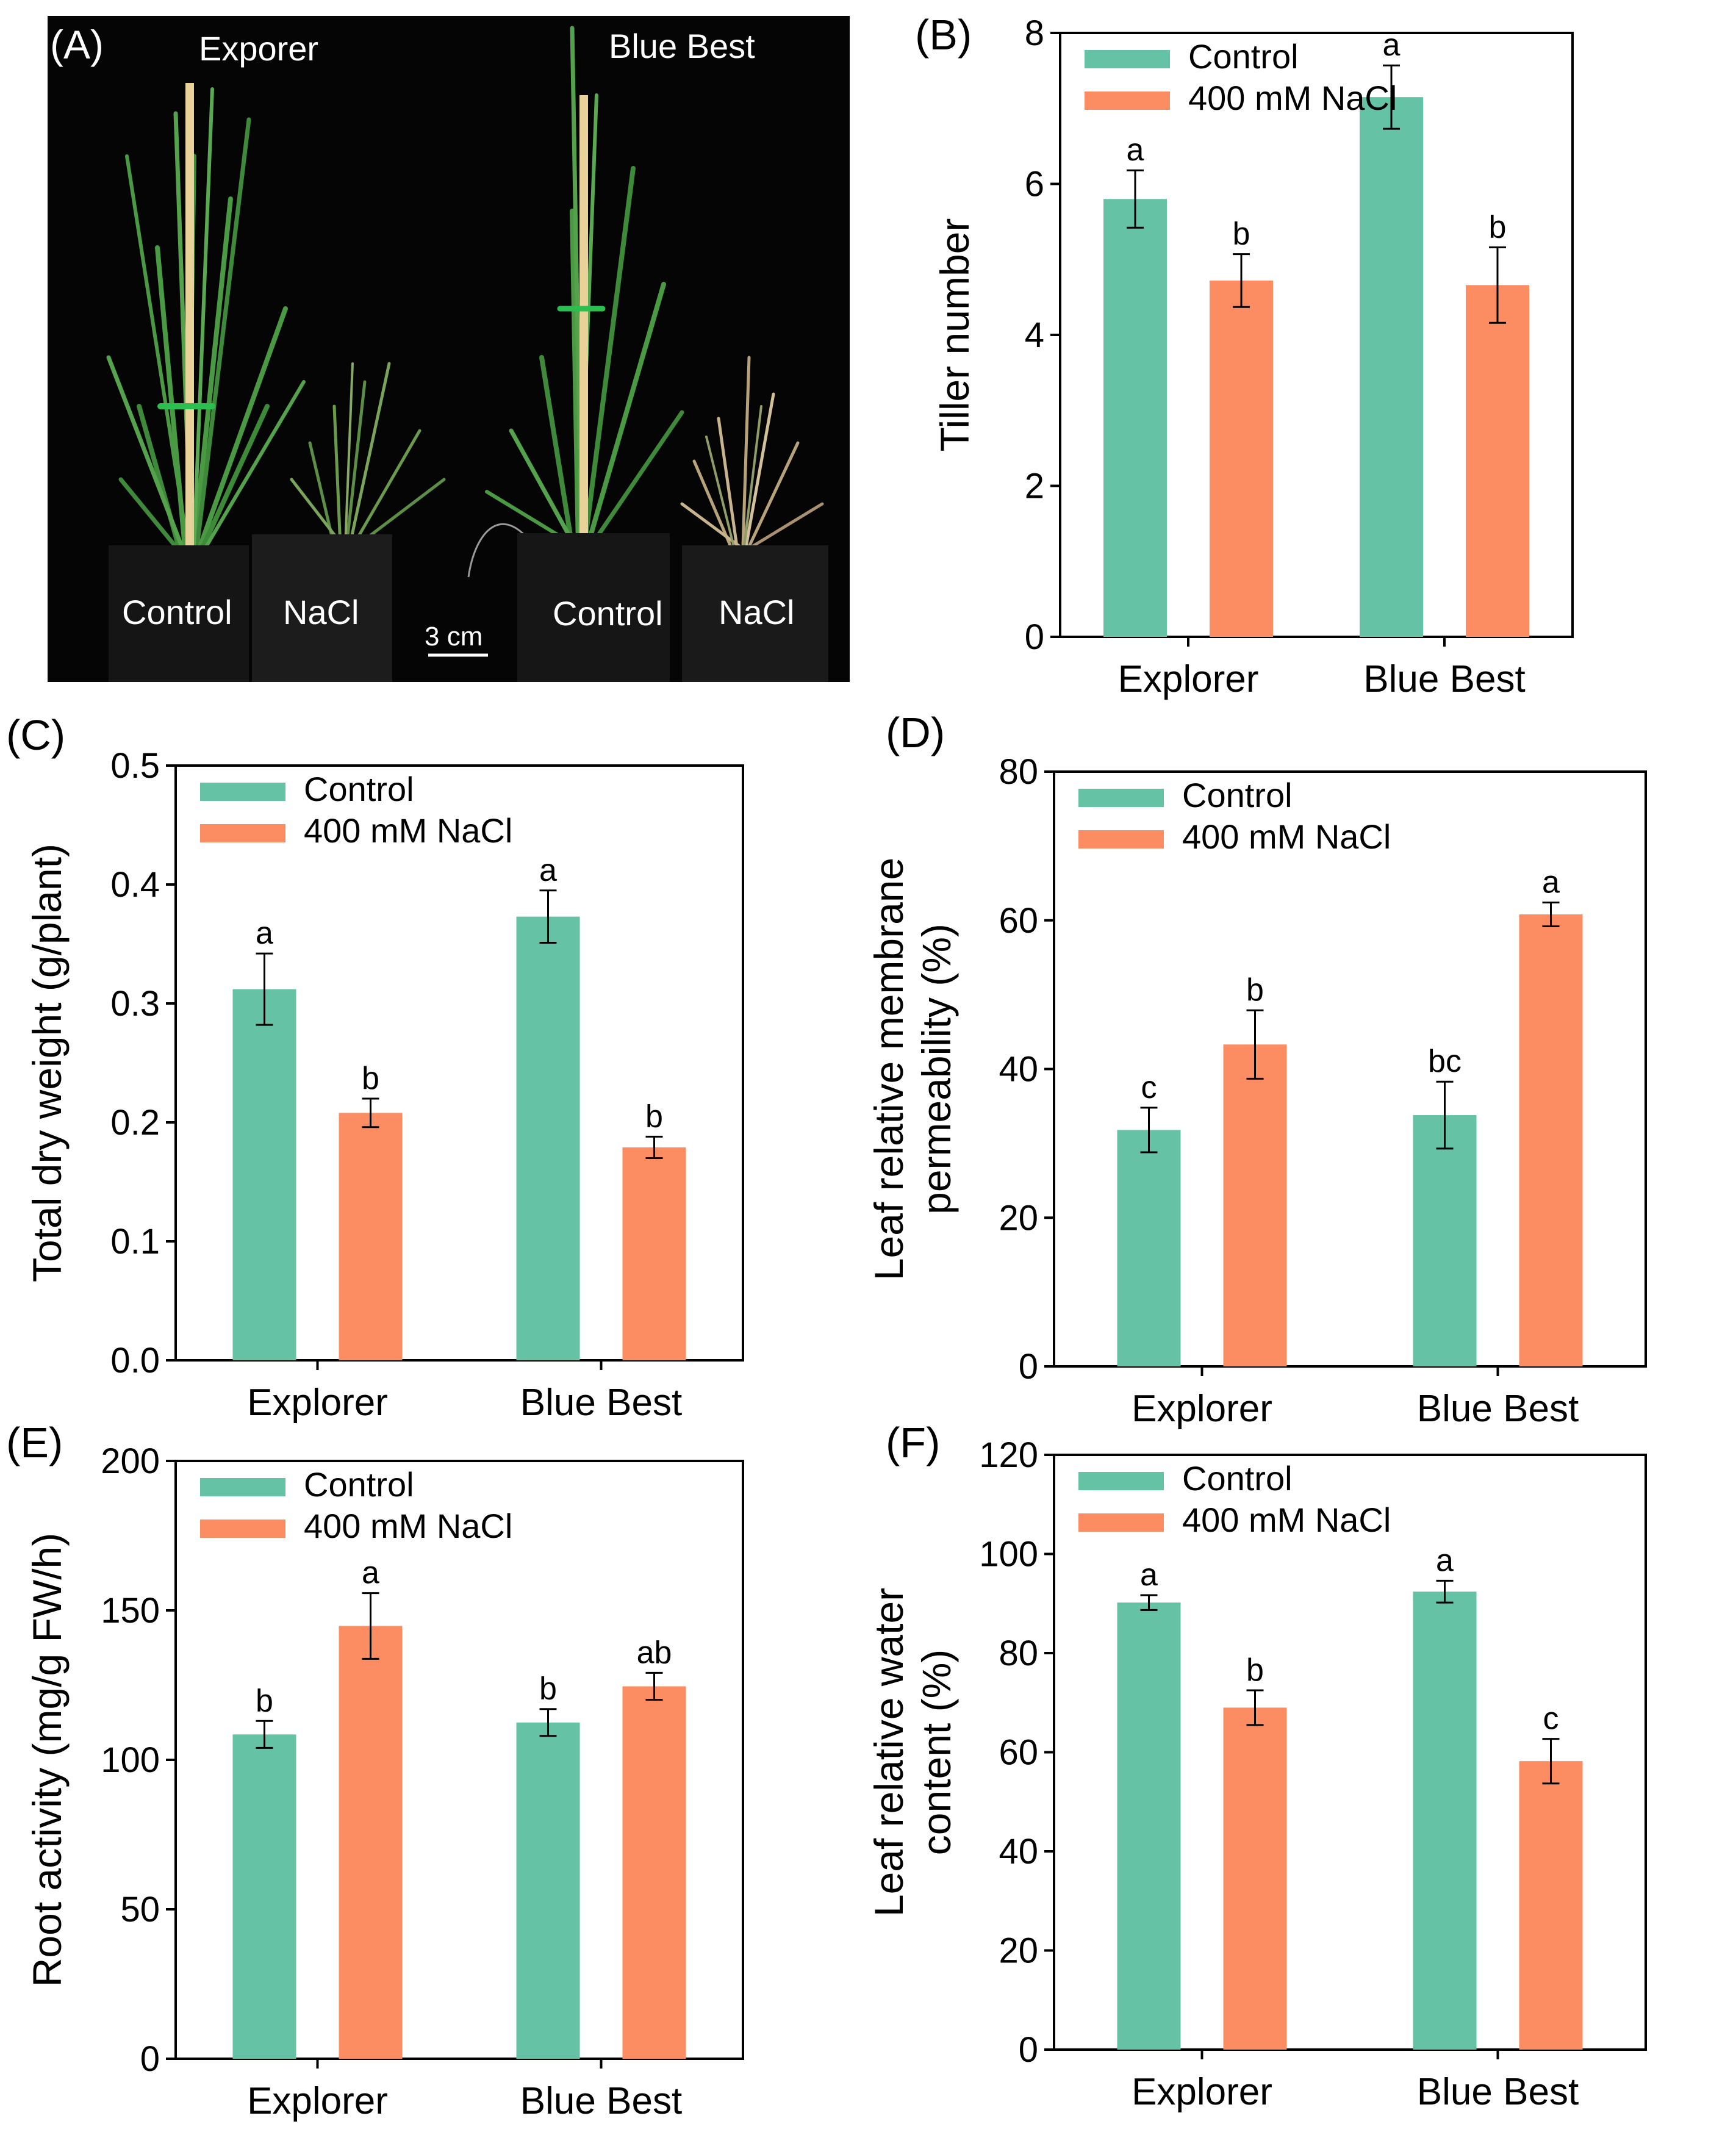  Describe the element at coordinates (1034, 486) in the screenshot. I see `y-tick-label: 2` at that location.